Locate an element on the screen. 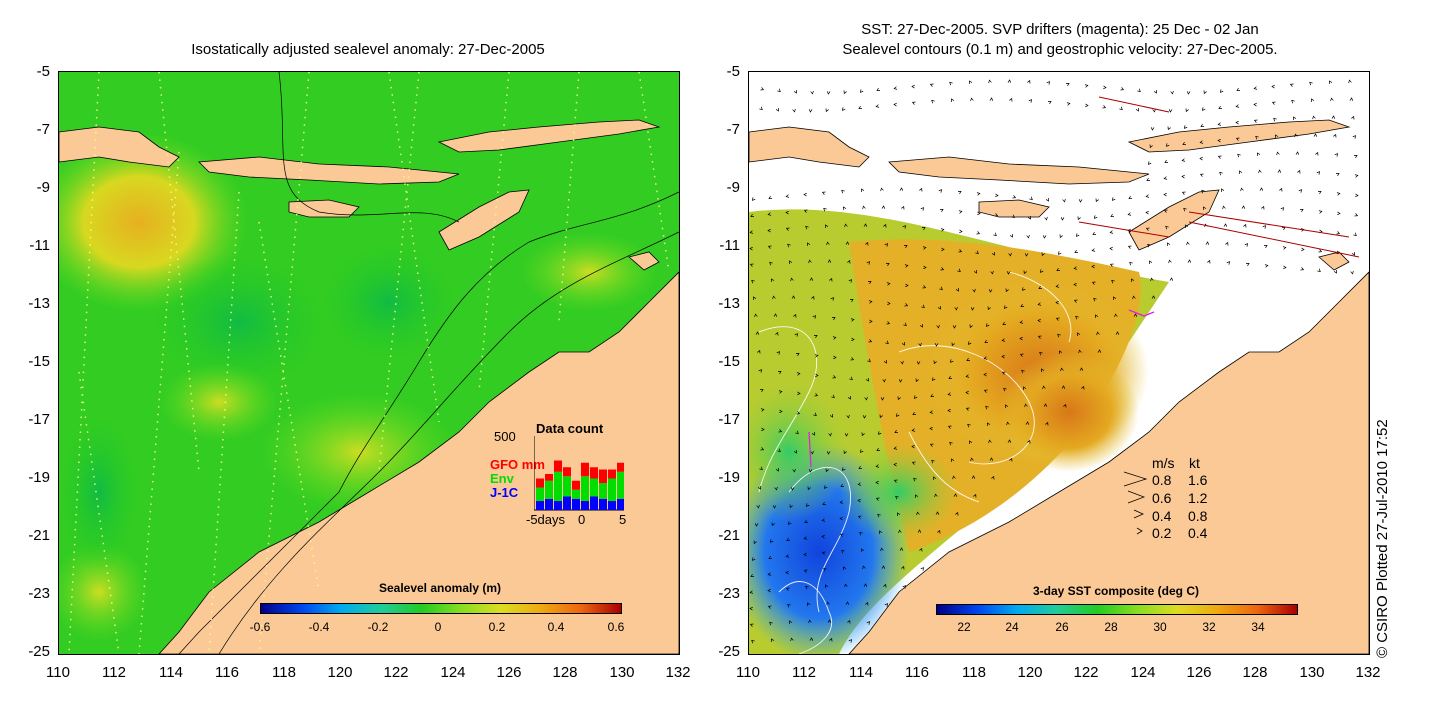 This screenshot has height=720, width=1440. colorbar-tick: 0.4 is located at coordinates (556, 627).